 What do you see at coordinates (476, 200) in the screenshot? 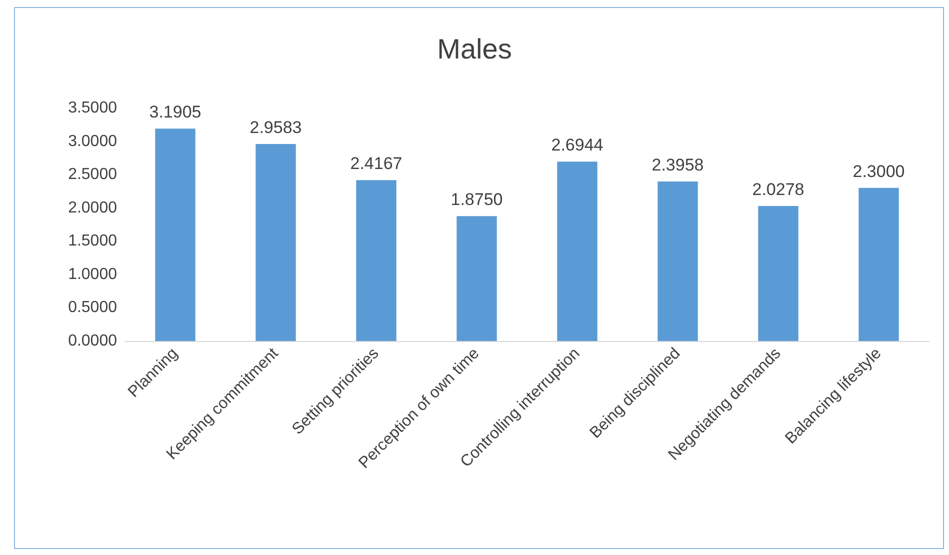
I see `data-label: 1.8750` at bounding box center [476, 200].